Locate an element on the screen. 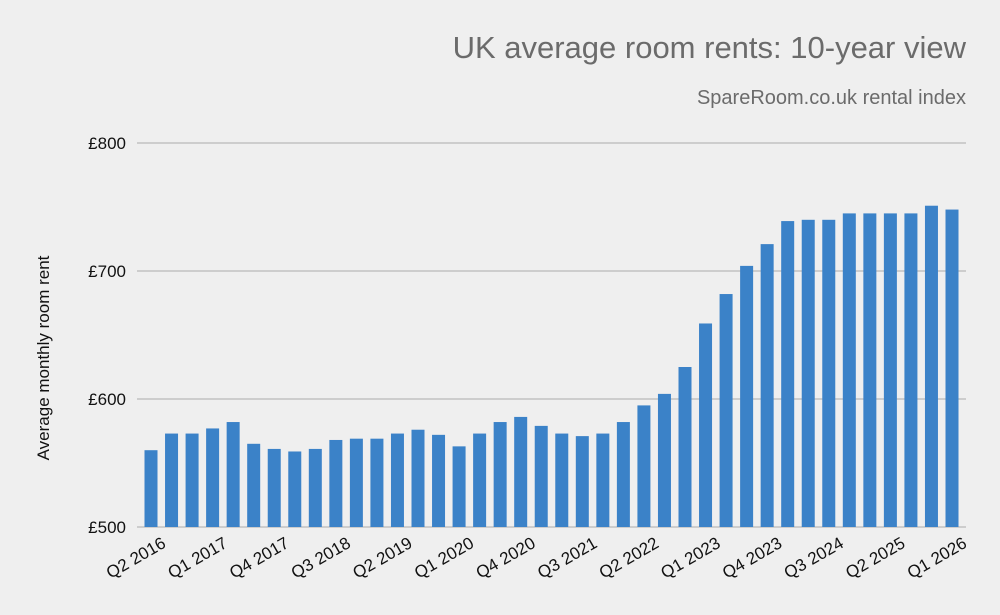 This screenshot has width=1000, height=615. bar-q3-2020 is located at coordinates (500, 474).